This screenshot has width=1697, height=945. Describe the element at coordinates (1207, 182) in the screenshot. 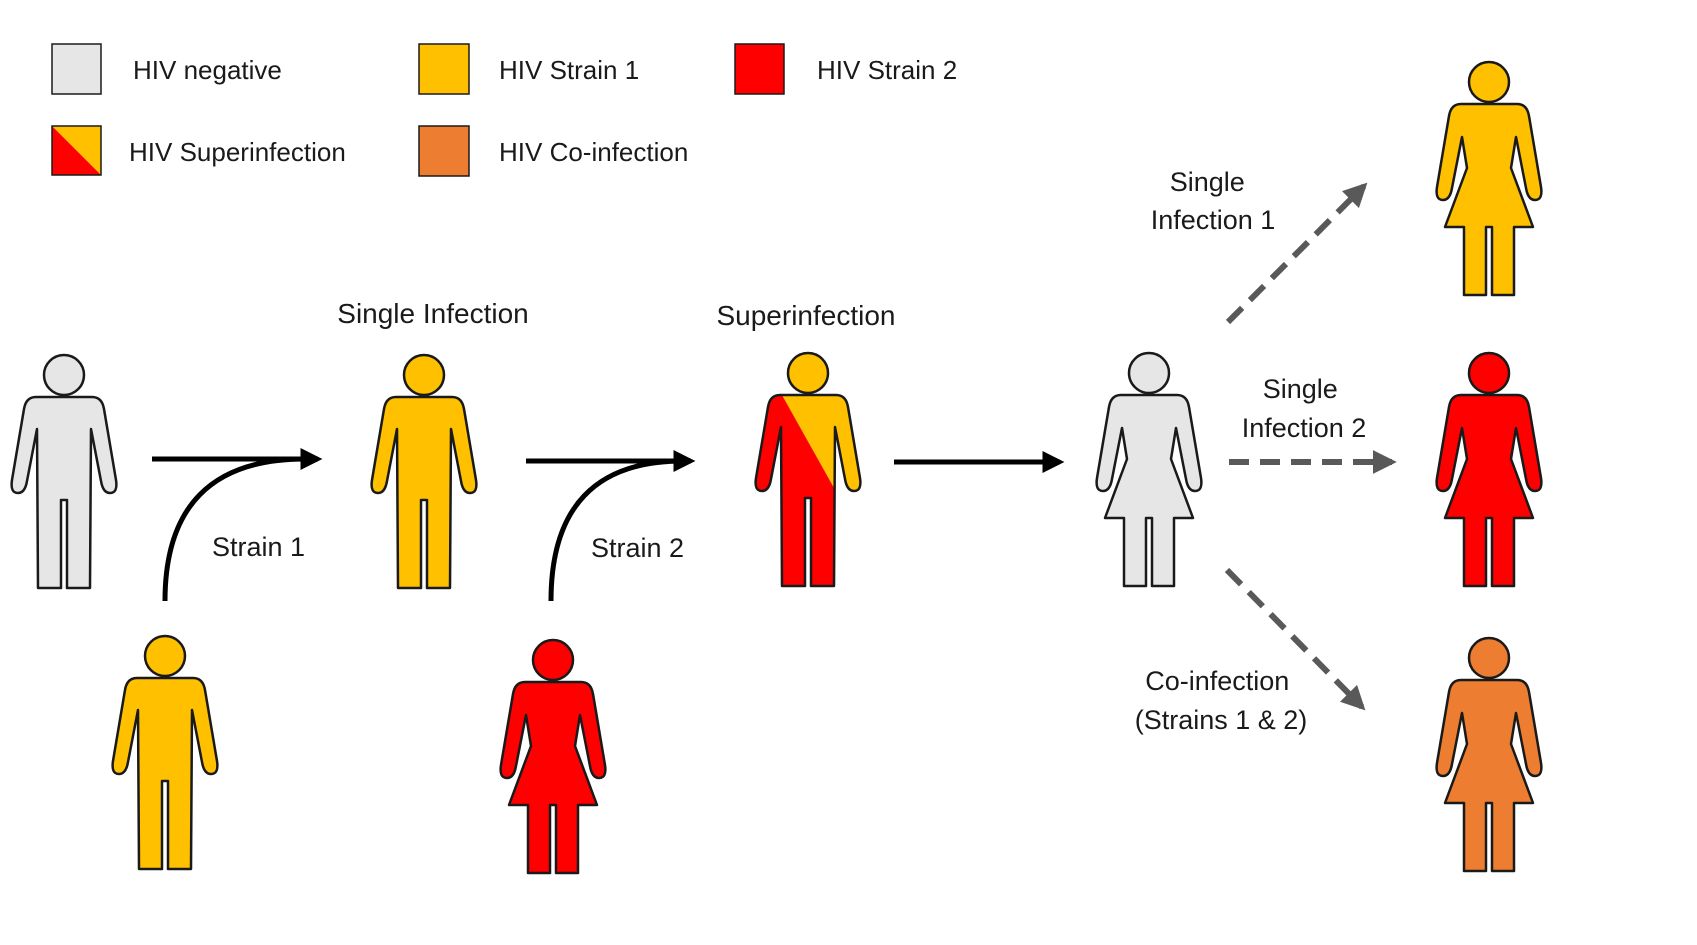

I see `arrow-label-single-infection-1-line-1: Single` at that location.